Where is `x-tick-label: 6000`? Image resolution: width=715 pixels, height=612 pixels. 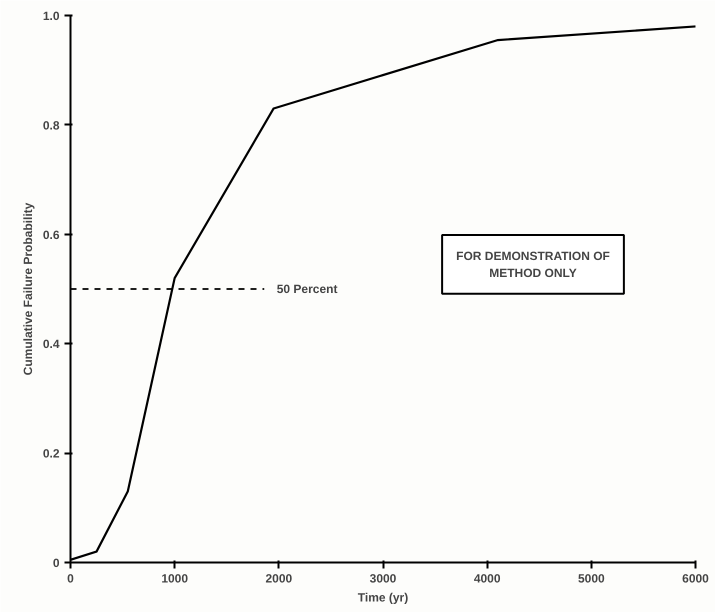 x-tick-label: 6000 is located at coordinates (696, 579).